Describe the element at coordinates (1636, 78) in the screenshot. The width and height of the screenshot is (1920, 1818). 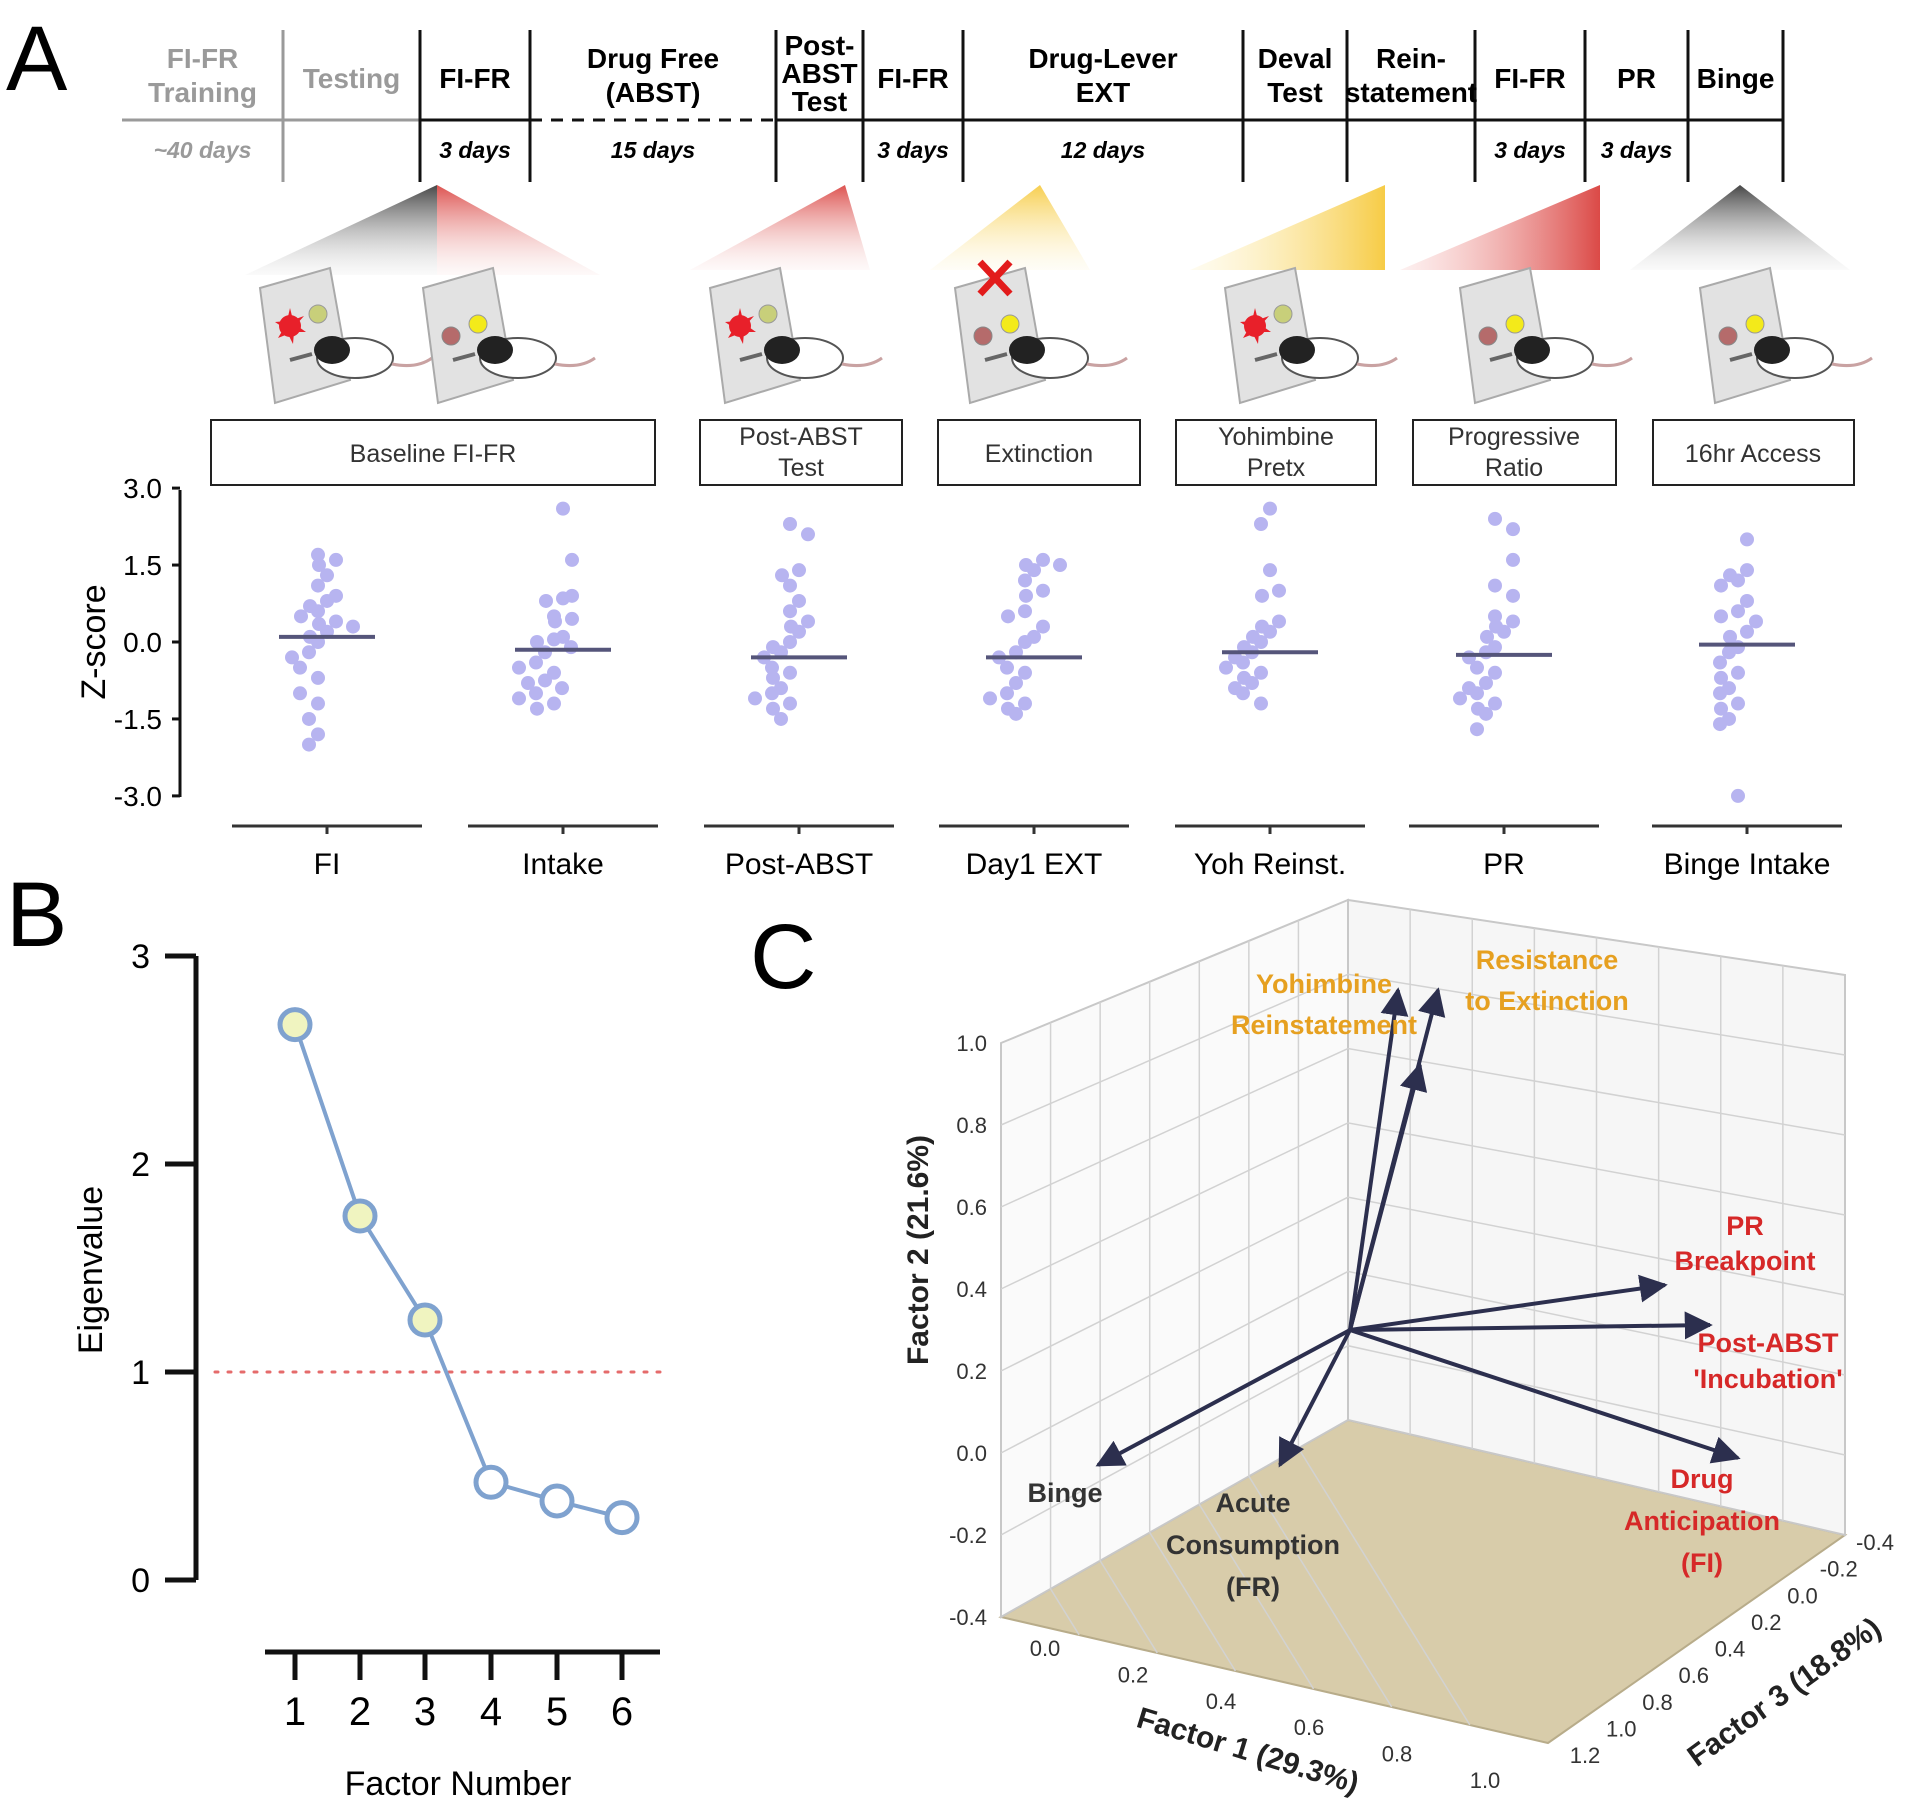
I see `timeline-phase-label: PR` at that location.